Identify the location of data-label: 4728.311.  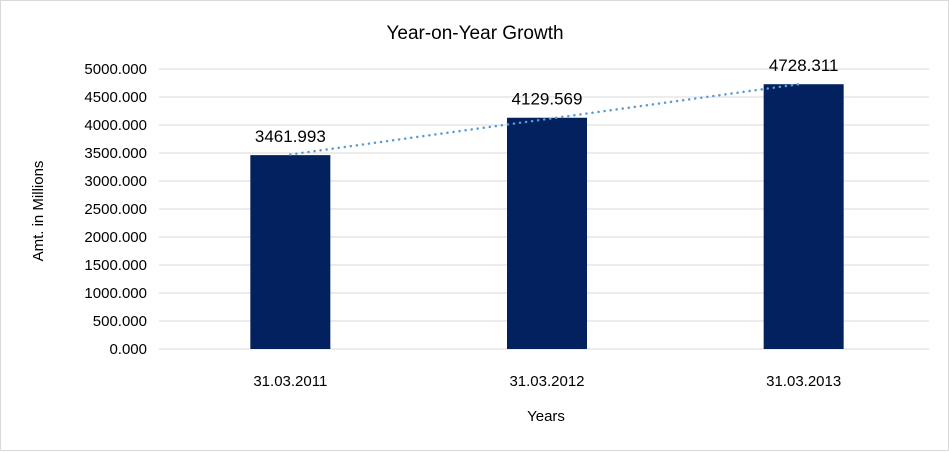
(804, 65).